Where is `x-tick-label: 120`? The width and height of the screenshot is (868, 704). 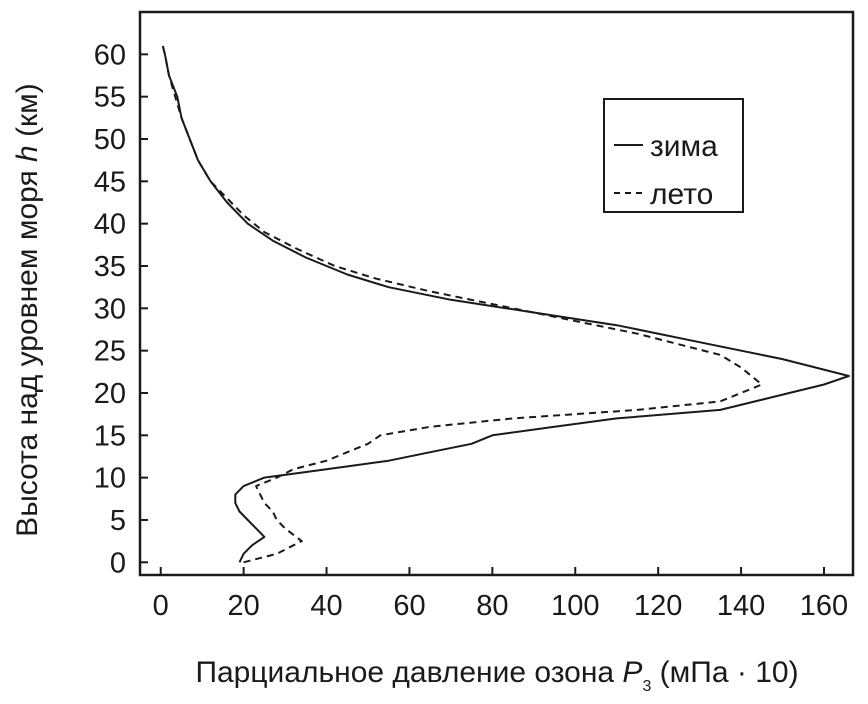 x-tick-label: 120 is located at coordinates (658, 606).